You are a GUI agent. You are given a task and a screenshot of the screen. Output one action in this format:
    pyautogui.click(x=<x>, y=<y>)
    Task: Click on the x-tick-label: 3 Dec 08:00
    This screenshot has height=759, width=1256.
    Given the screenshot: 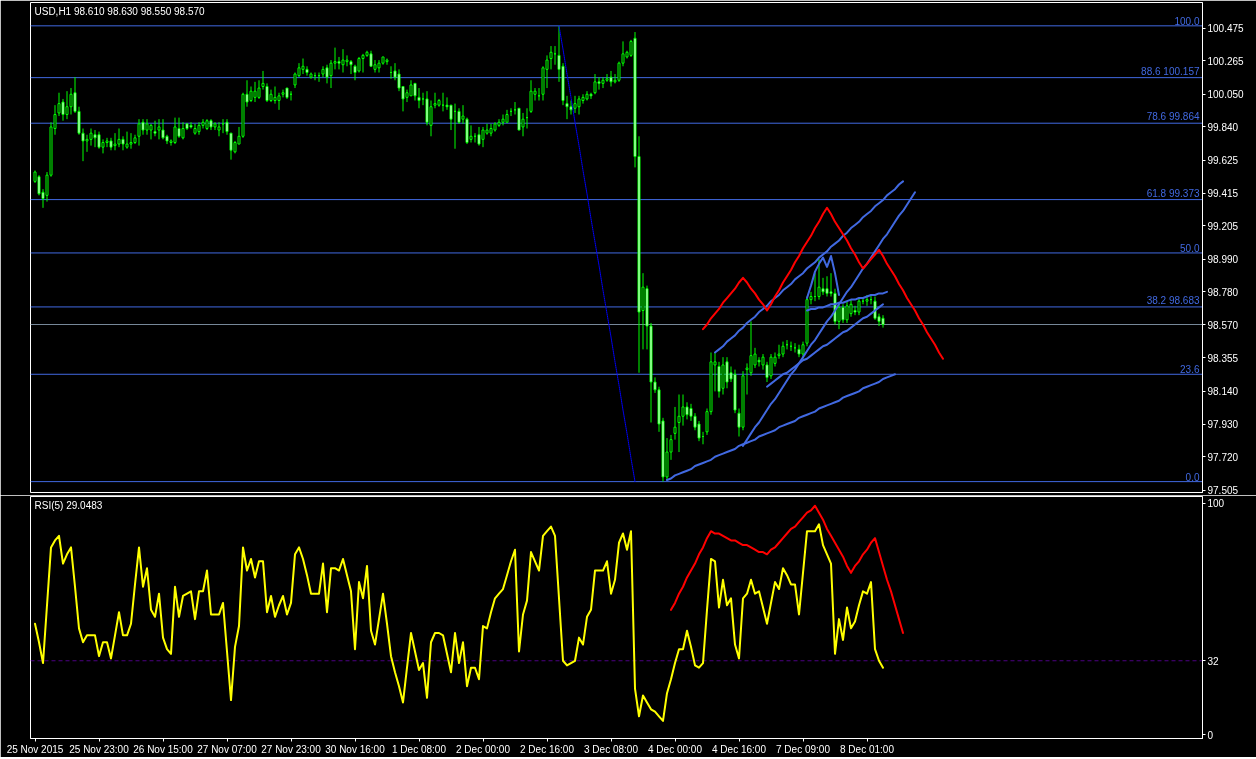 What is the action you would take?
    pyautogui.click(x=611, y=749)
    